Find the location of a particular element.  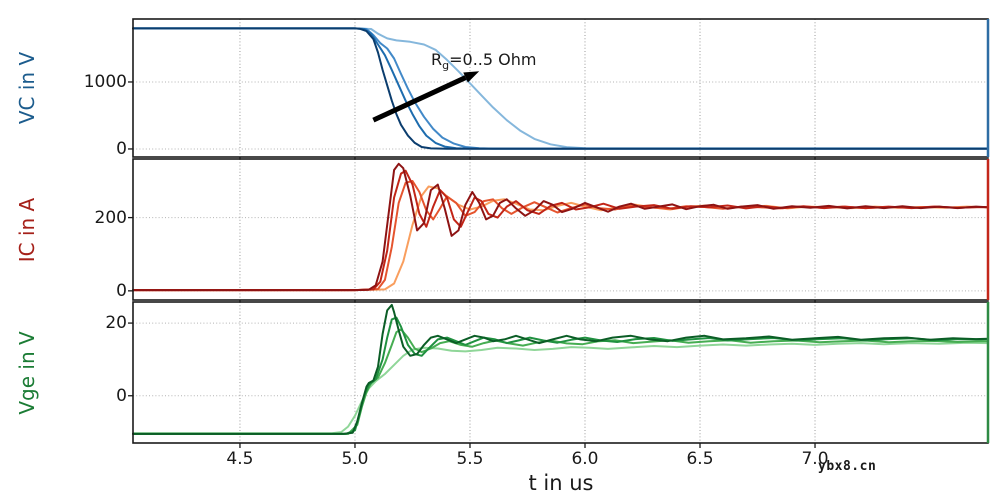

annotation-arrow-shaft is located at coordinates (419, 99).